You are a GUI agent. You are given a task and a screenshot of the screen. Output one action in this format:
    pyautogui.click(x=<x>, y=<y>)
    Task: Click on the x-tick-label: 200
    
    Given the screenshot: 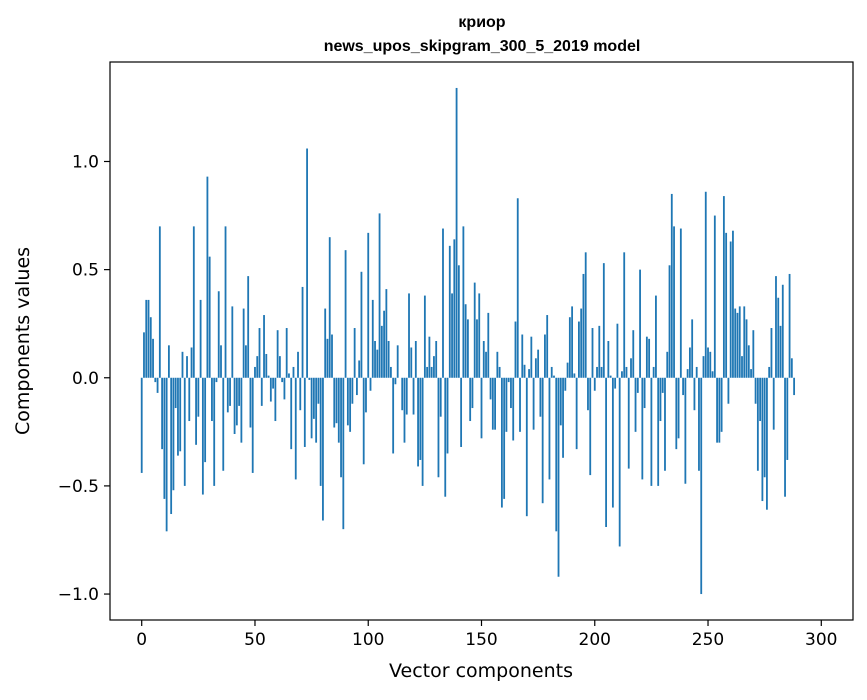 What is the action you would take?
    pyautogui.click(x=595, y=640)
    